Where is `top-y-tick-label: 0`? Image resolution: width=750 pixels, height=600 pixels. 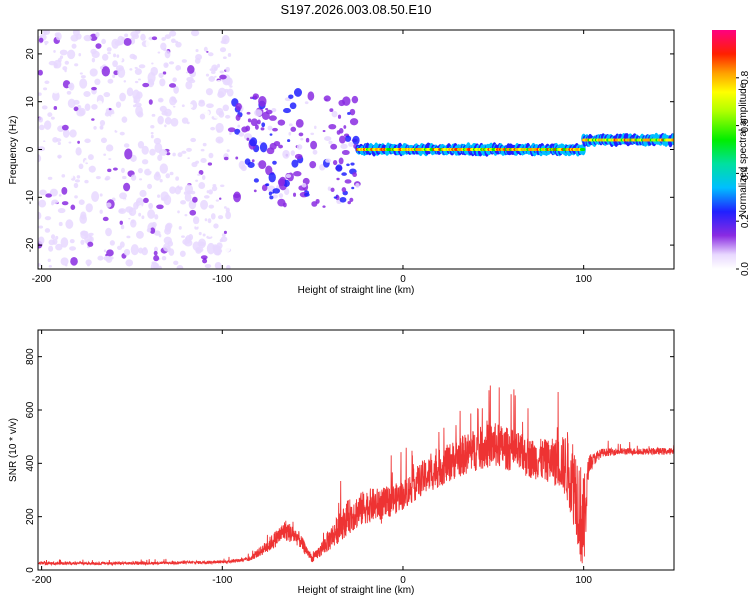
top-y-tick-label: 0 is located at coordinates (30, 149).